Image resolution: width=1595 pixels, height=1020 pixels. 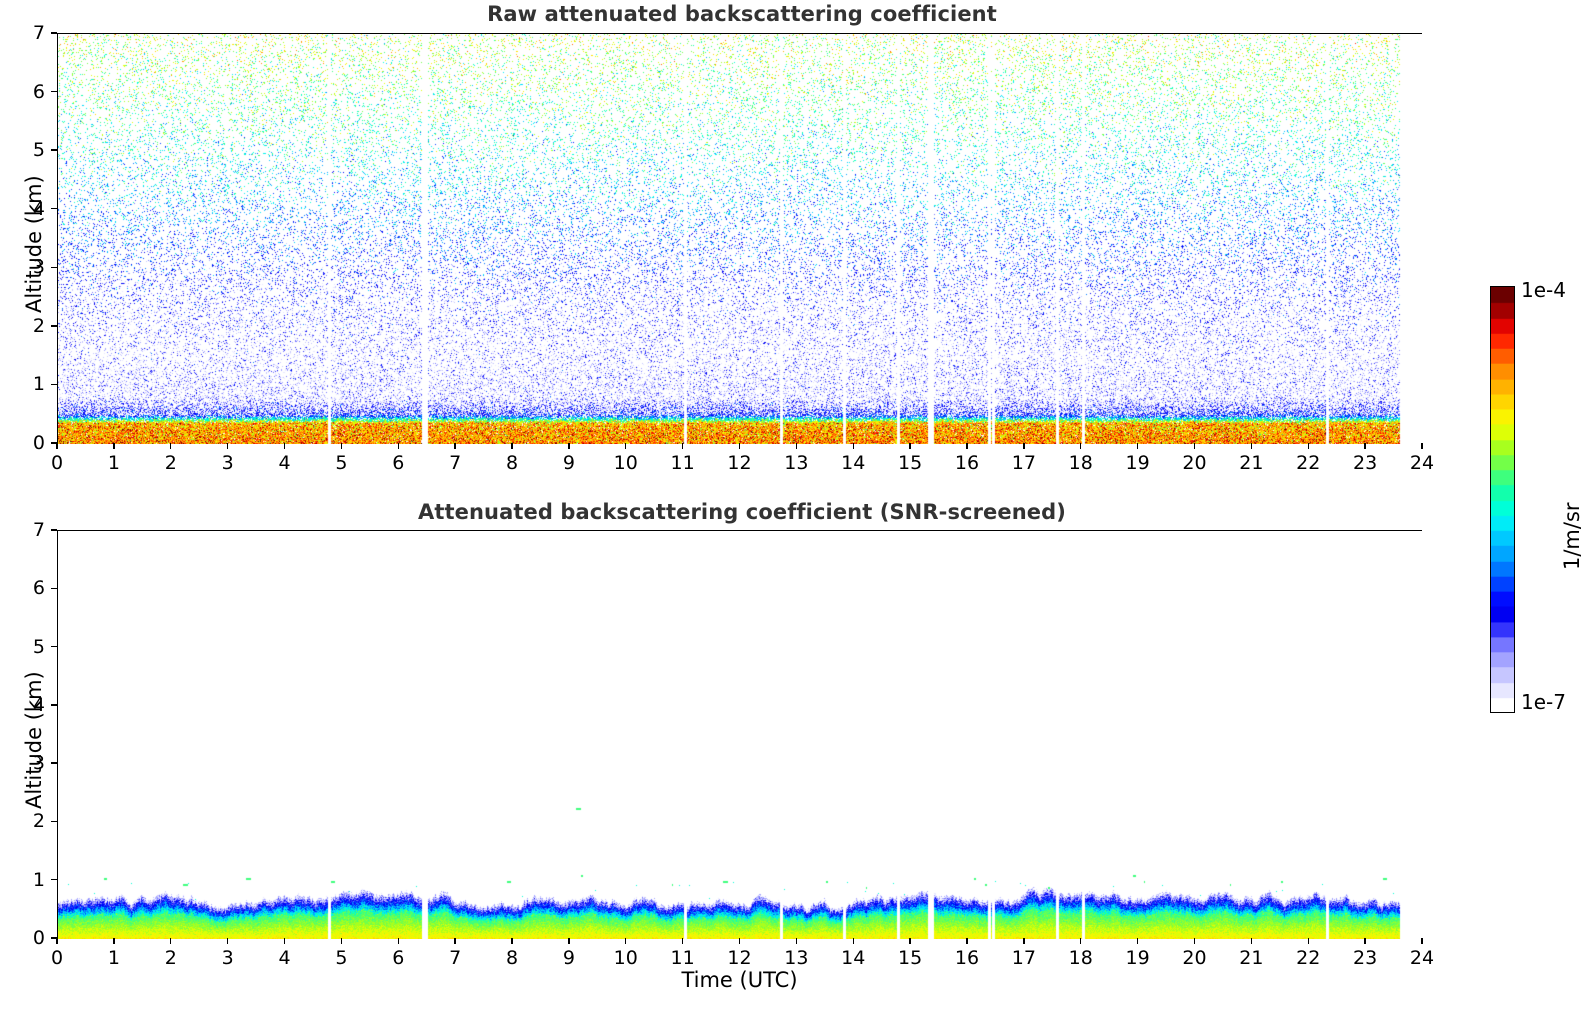 I want to click on x-tick-label: 4, so click(x=284, y=958).